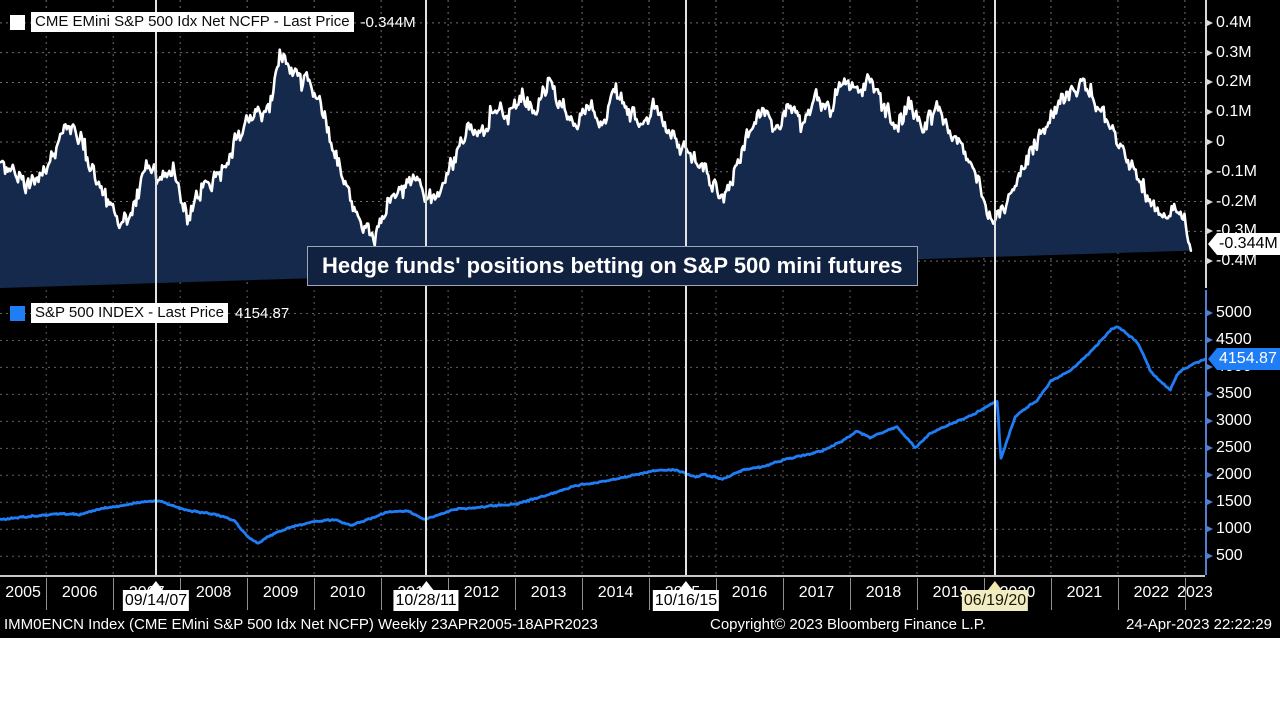 The width and height of the screenshot is (1280, 720). Describe the element at coordinates (388, 22) in the screenshot. I see `legend-value-net-positions: -0.344M` at that location.